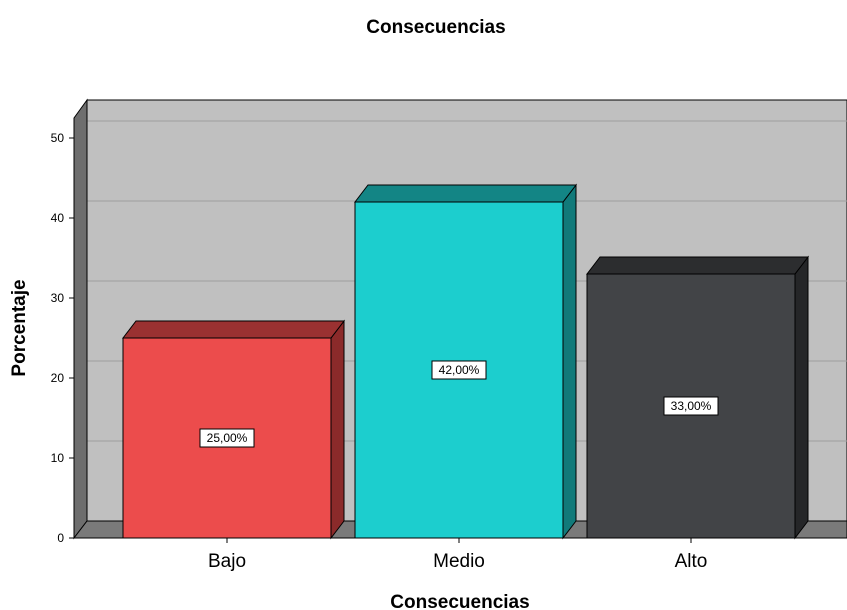  Describe the element at coordinates (19, 327) in the screenshot. I see `y-axis-title: Porcentaje` at that location.